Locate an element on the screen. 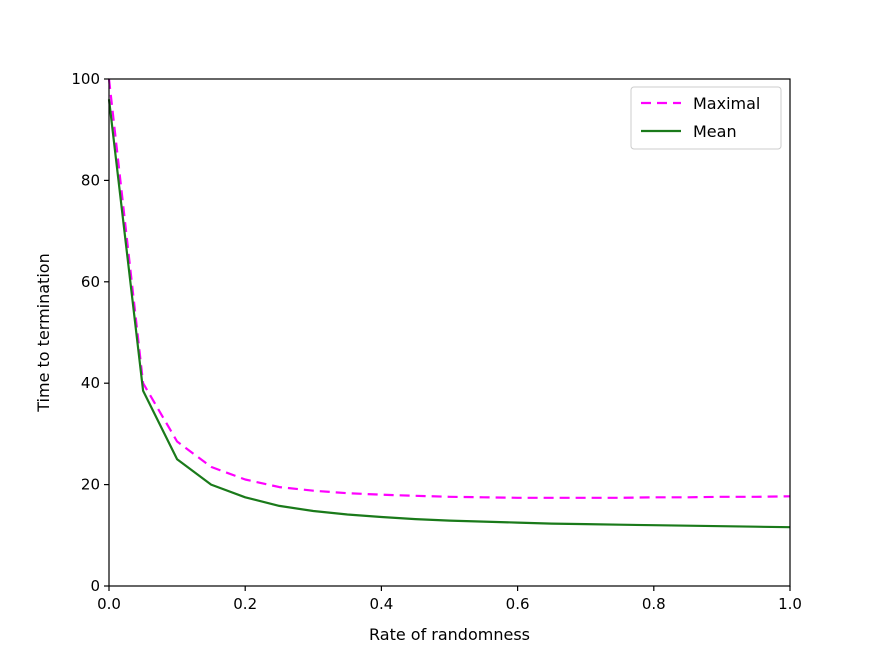  y-tick-label: 60 is located at coordinates (90, 282).